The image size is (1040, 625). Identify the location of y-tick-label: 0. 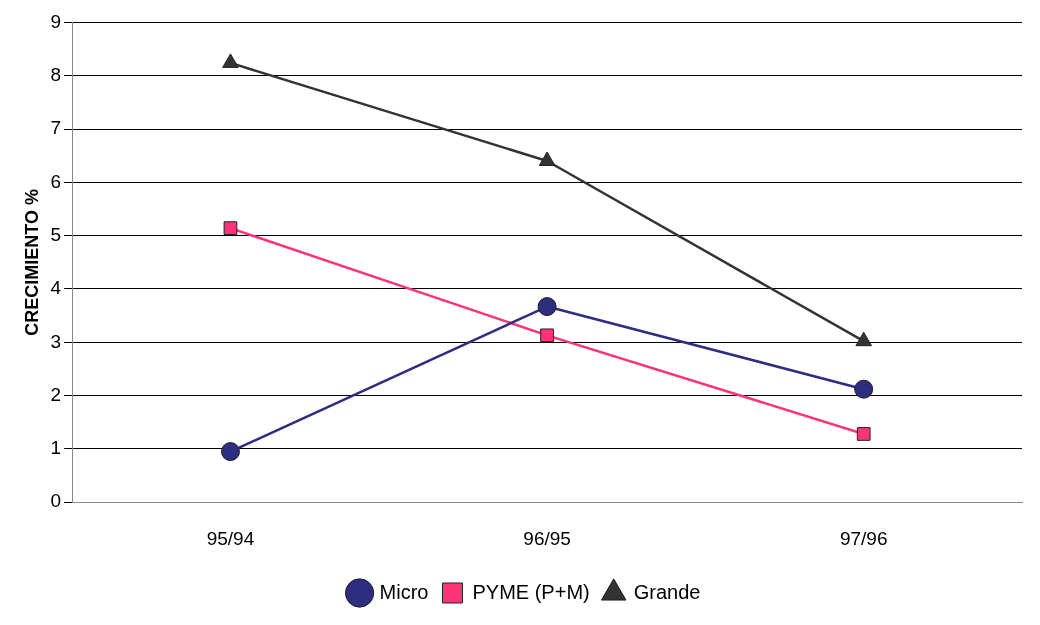
(56, 501).